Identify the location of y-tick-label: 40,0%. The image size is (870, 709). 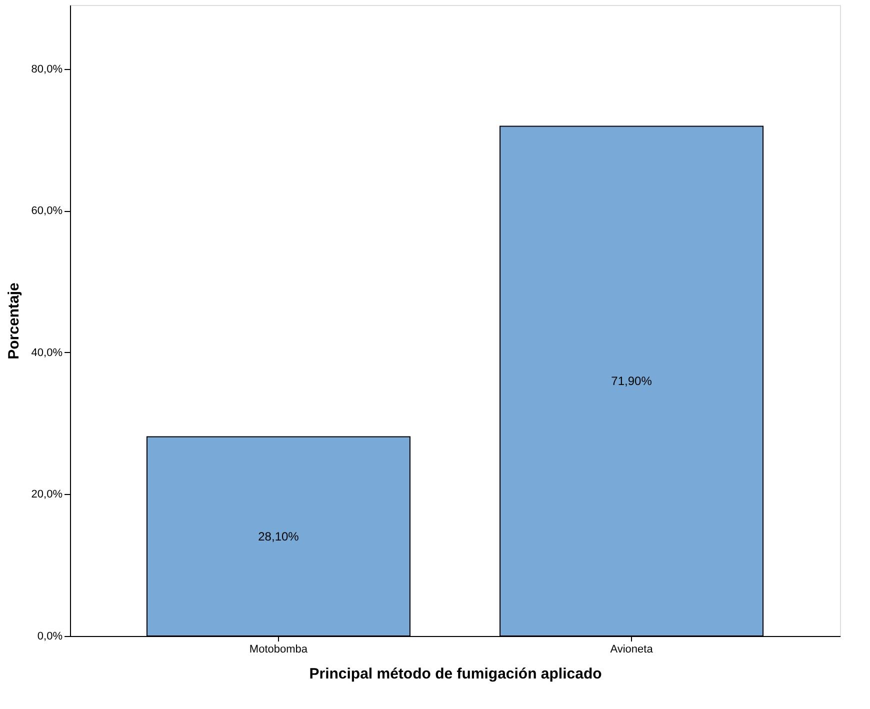
(47, 352).